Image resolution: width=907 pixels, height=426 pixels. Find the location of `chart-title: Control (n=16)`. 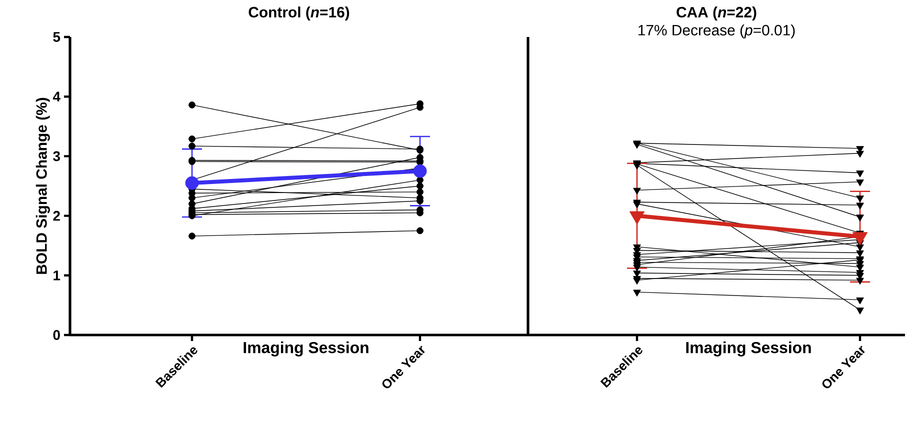

chart-title: Control (n=16) is located at coordinates (299, 13).